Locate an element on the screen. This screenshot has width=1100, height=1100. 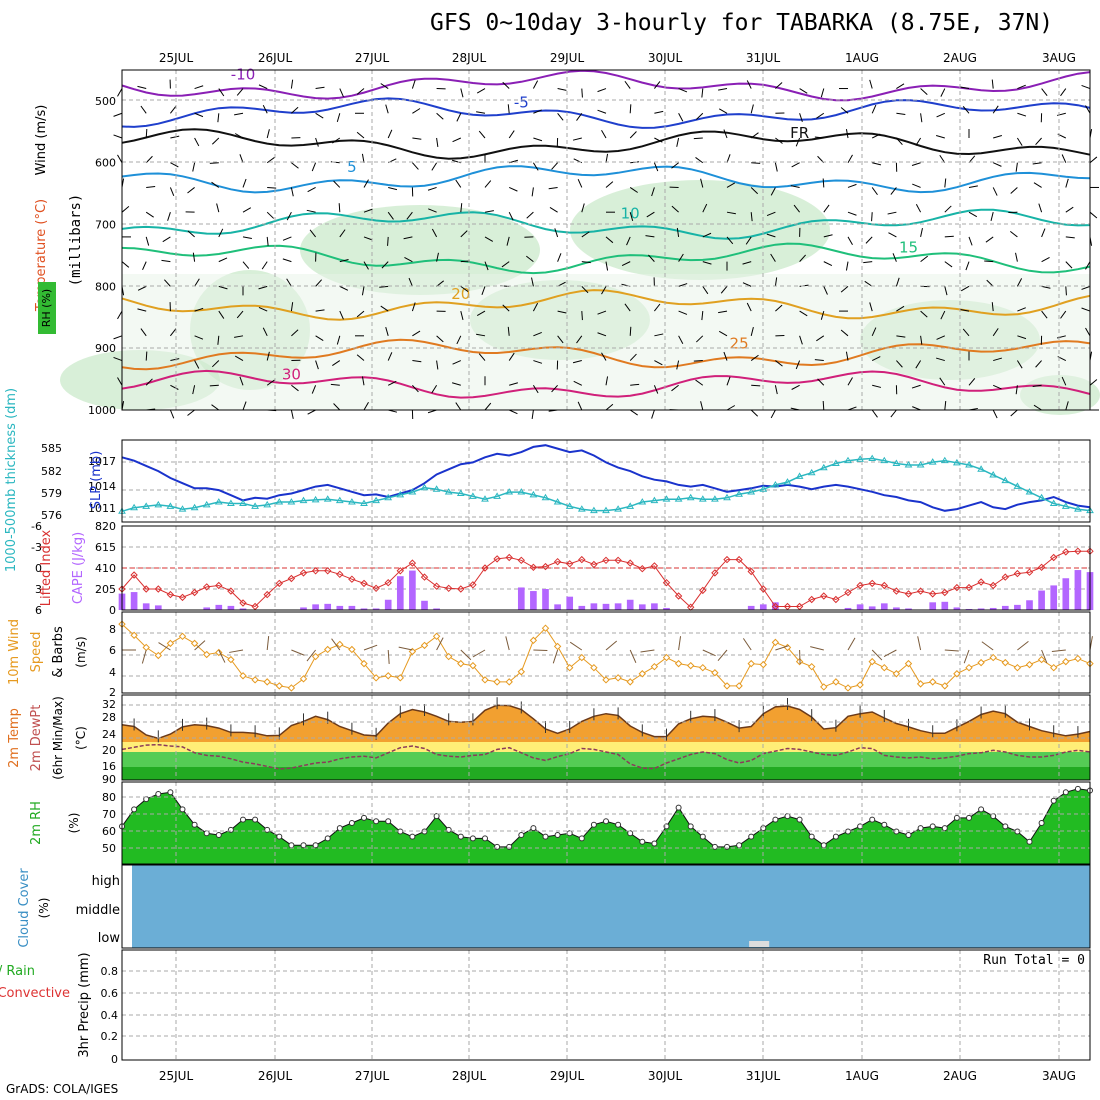
pressure-tick-label: 700 is located at coordinates (105, 225).